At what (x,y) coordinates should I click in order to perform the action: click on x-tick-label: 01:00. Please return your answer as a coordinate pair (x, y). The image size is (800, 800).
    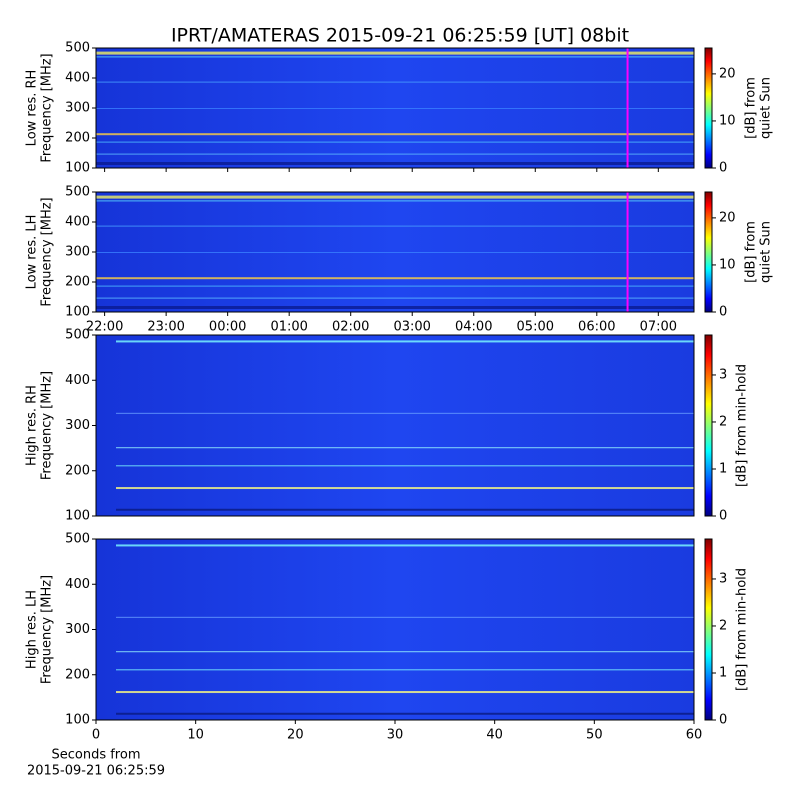
    Looking at the image, I should click on (288, 327).